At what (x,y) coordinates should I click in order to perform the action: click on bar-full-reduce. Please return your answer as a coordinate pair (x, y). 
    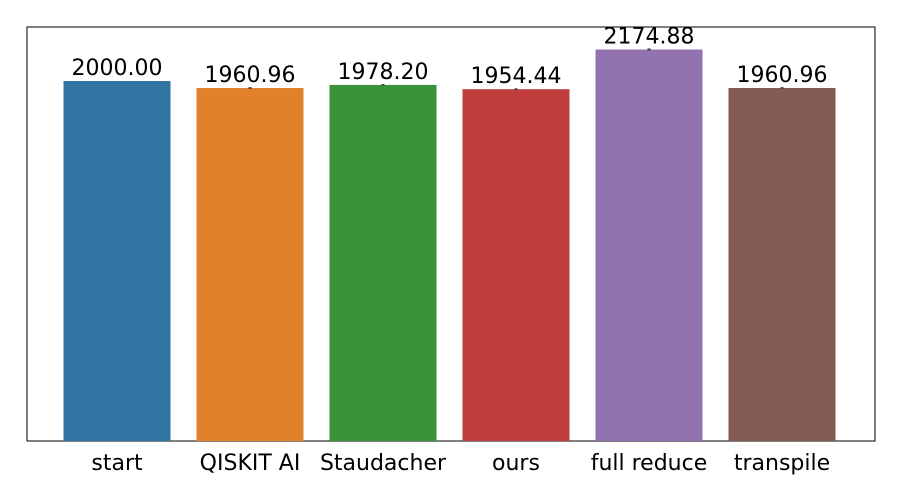
    Looking at the image, I should click on (649, 245).